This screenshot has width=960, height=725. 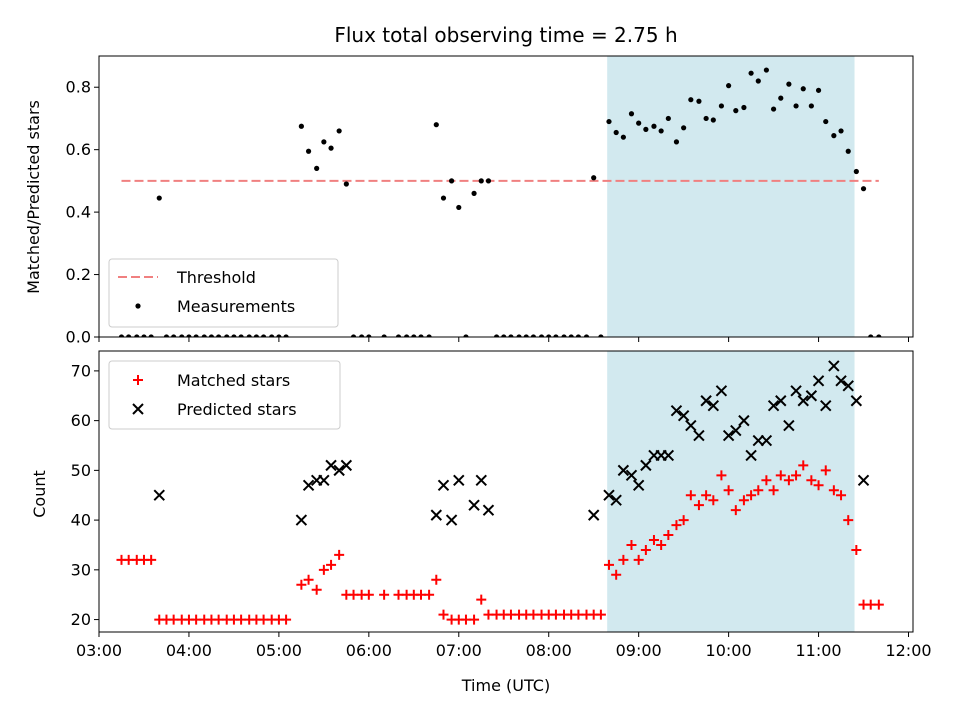 What do you see at coordinates (223, 293) in the screenshot?
I see `top-legend: Threshold Measurements` at bounding box center [223, 293].